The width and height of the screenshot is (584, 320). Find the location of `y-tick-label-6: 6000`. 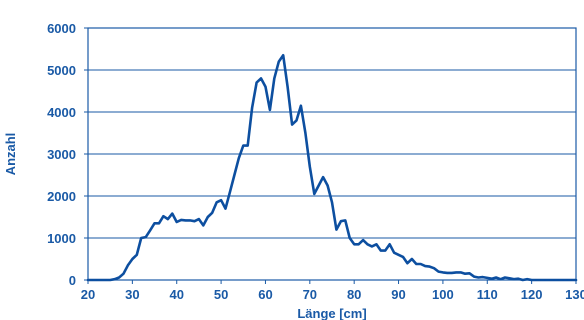

y-tick-label-6: 6000 is located at coordinates (61, 28).